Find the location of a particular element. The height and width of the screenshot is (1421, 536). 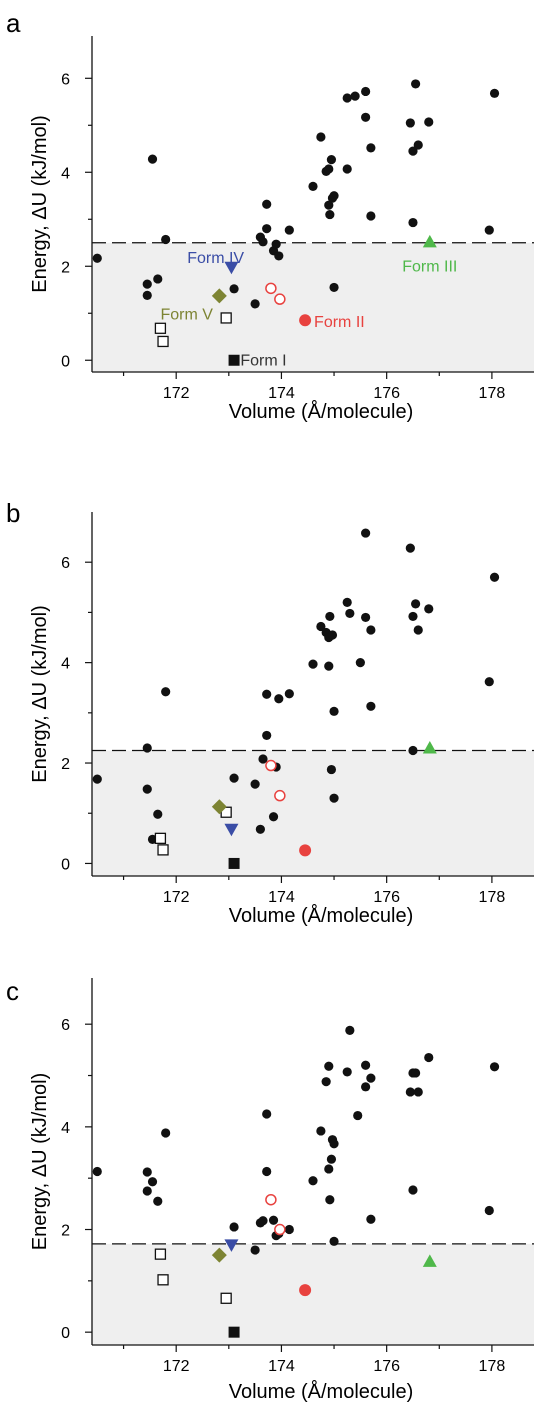

form-ii-marker is located at coordinates (305, 320).